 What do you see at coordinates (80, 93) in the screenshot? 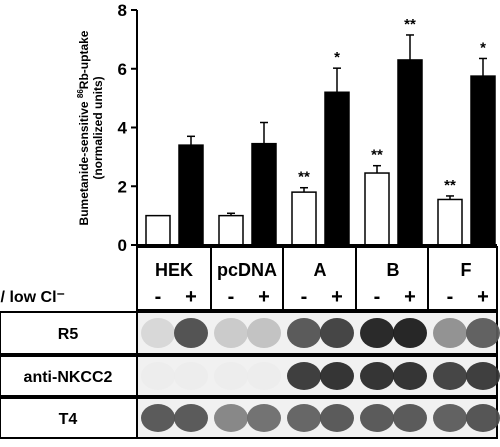
I see `y-axis-label-sup: 86` at bounding box center [80, 93].